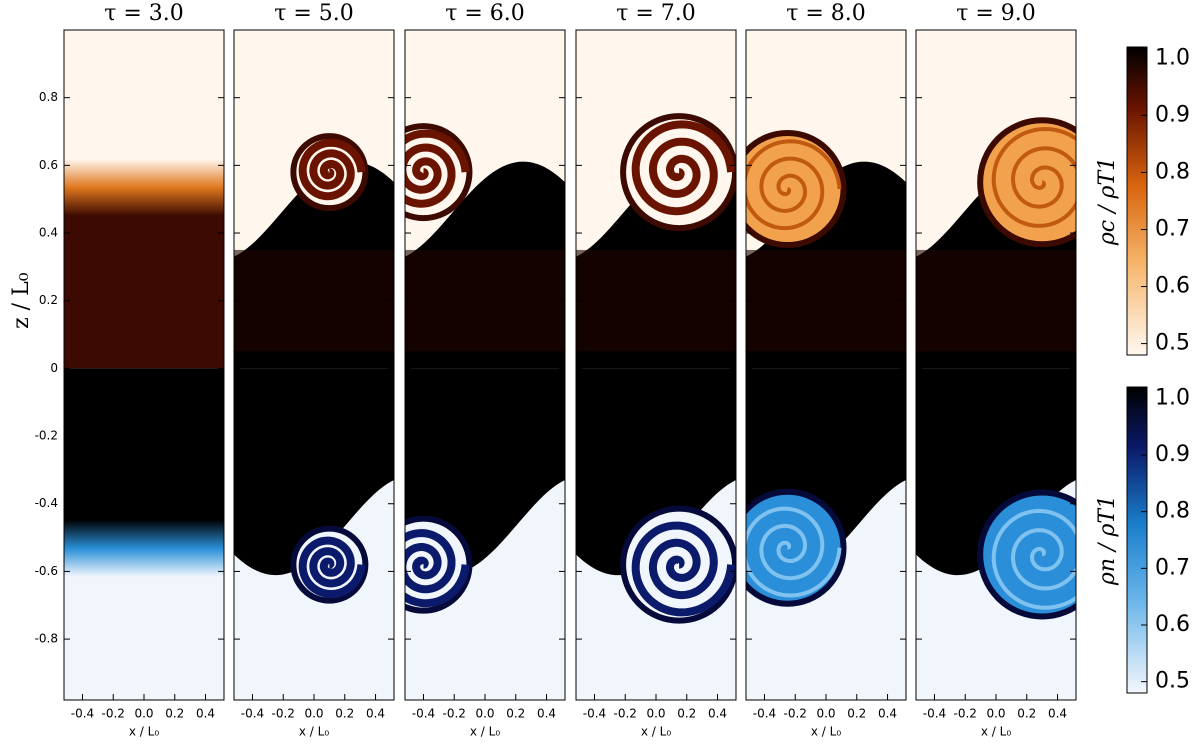 The image size is (1200, 753). I want to click on y-tick-label: 0.8, so click(48, 97).